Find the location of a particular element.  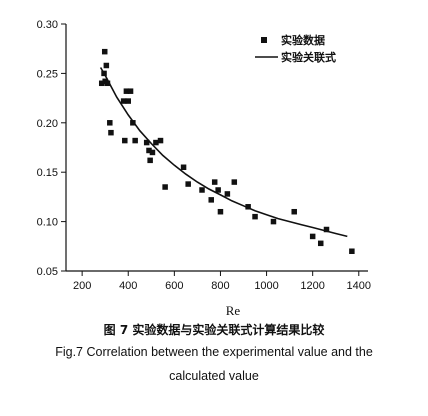

legend-label-correlation: 实验关联式 is located at coordinates (308, 57).